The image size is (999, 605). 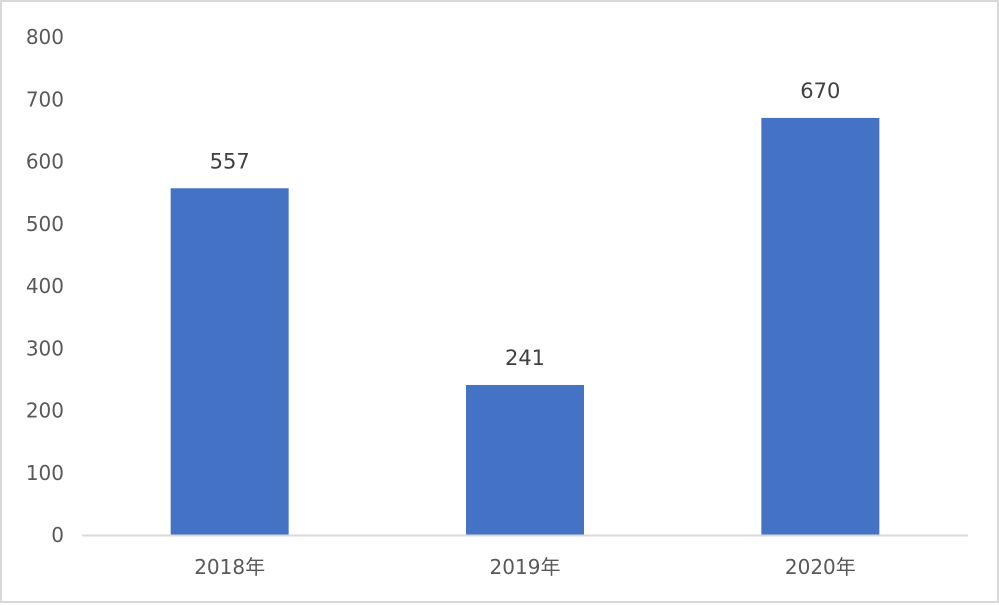 What do you see at coordinates (820, 91) in the screenshot?
I see `data-label: 670` at bounding box center [820, 91].